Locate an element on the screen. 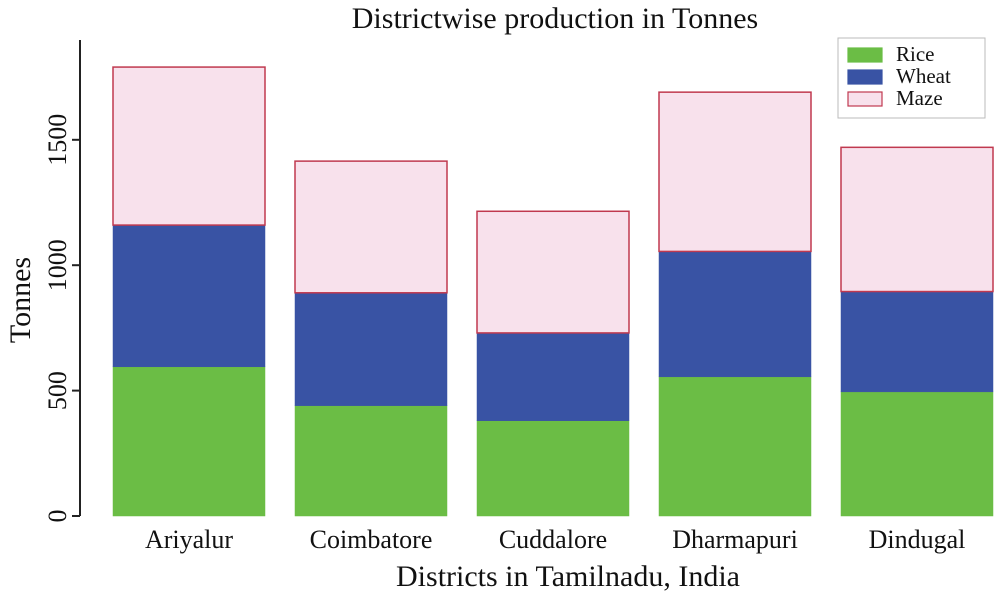 The height and width of the screenshot is (598, 1000). legend-label-wheat: Wheat is located at coordinates (923, 76).